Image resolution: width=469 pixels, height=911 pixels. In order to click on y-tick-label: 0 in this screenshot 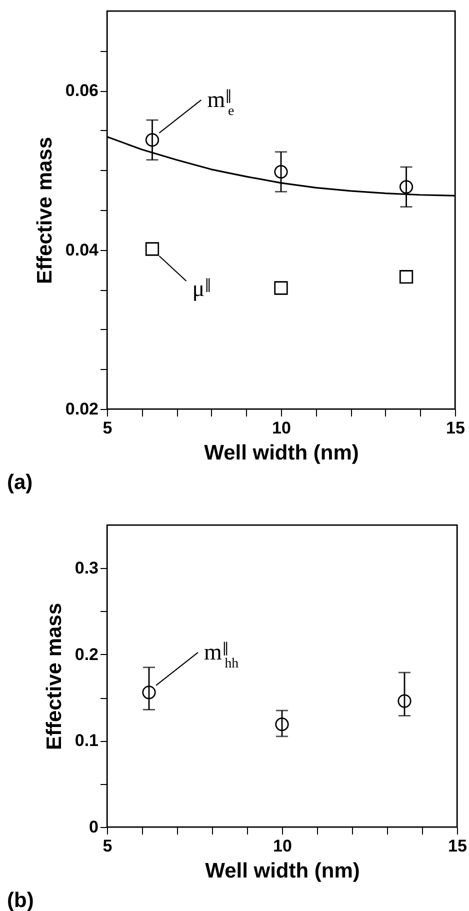, I will do `click(93, 827)`.